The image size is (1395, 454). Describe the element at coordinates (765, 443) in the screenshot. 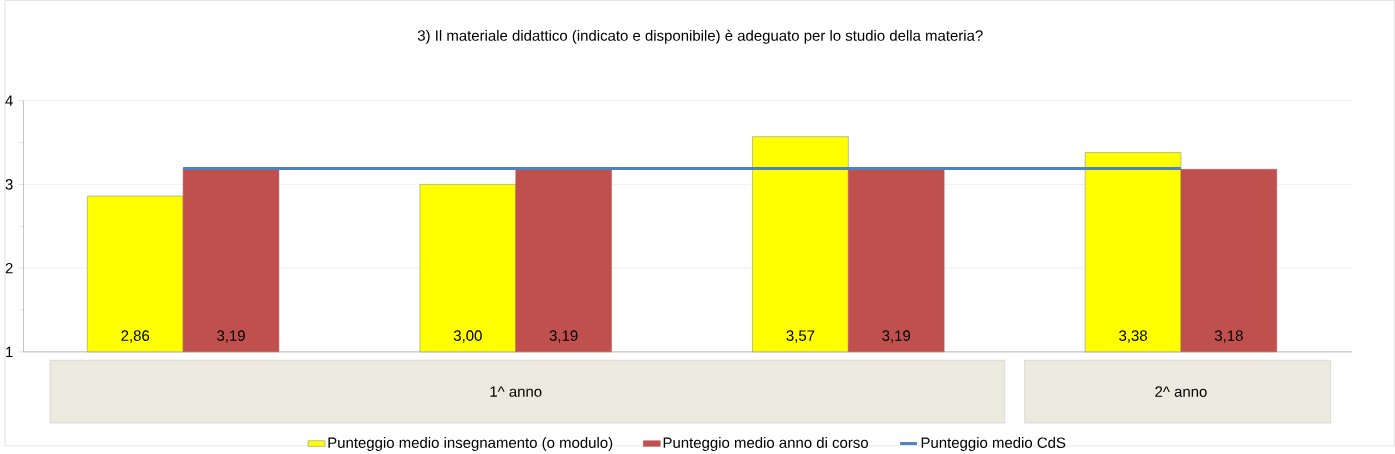

I see `legend-label: Punteggio medio anno di corso` at that location.